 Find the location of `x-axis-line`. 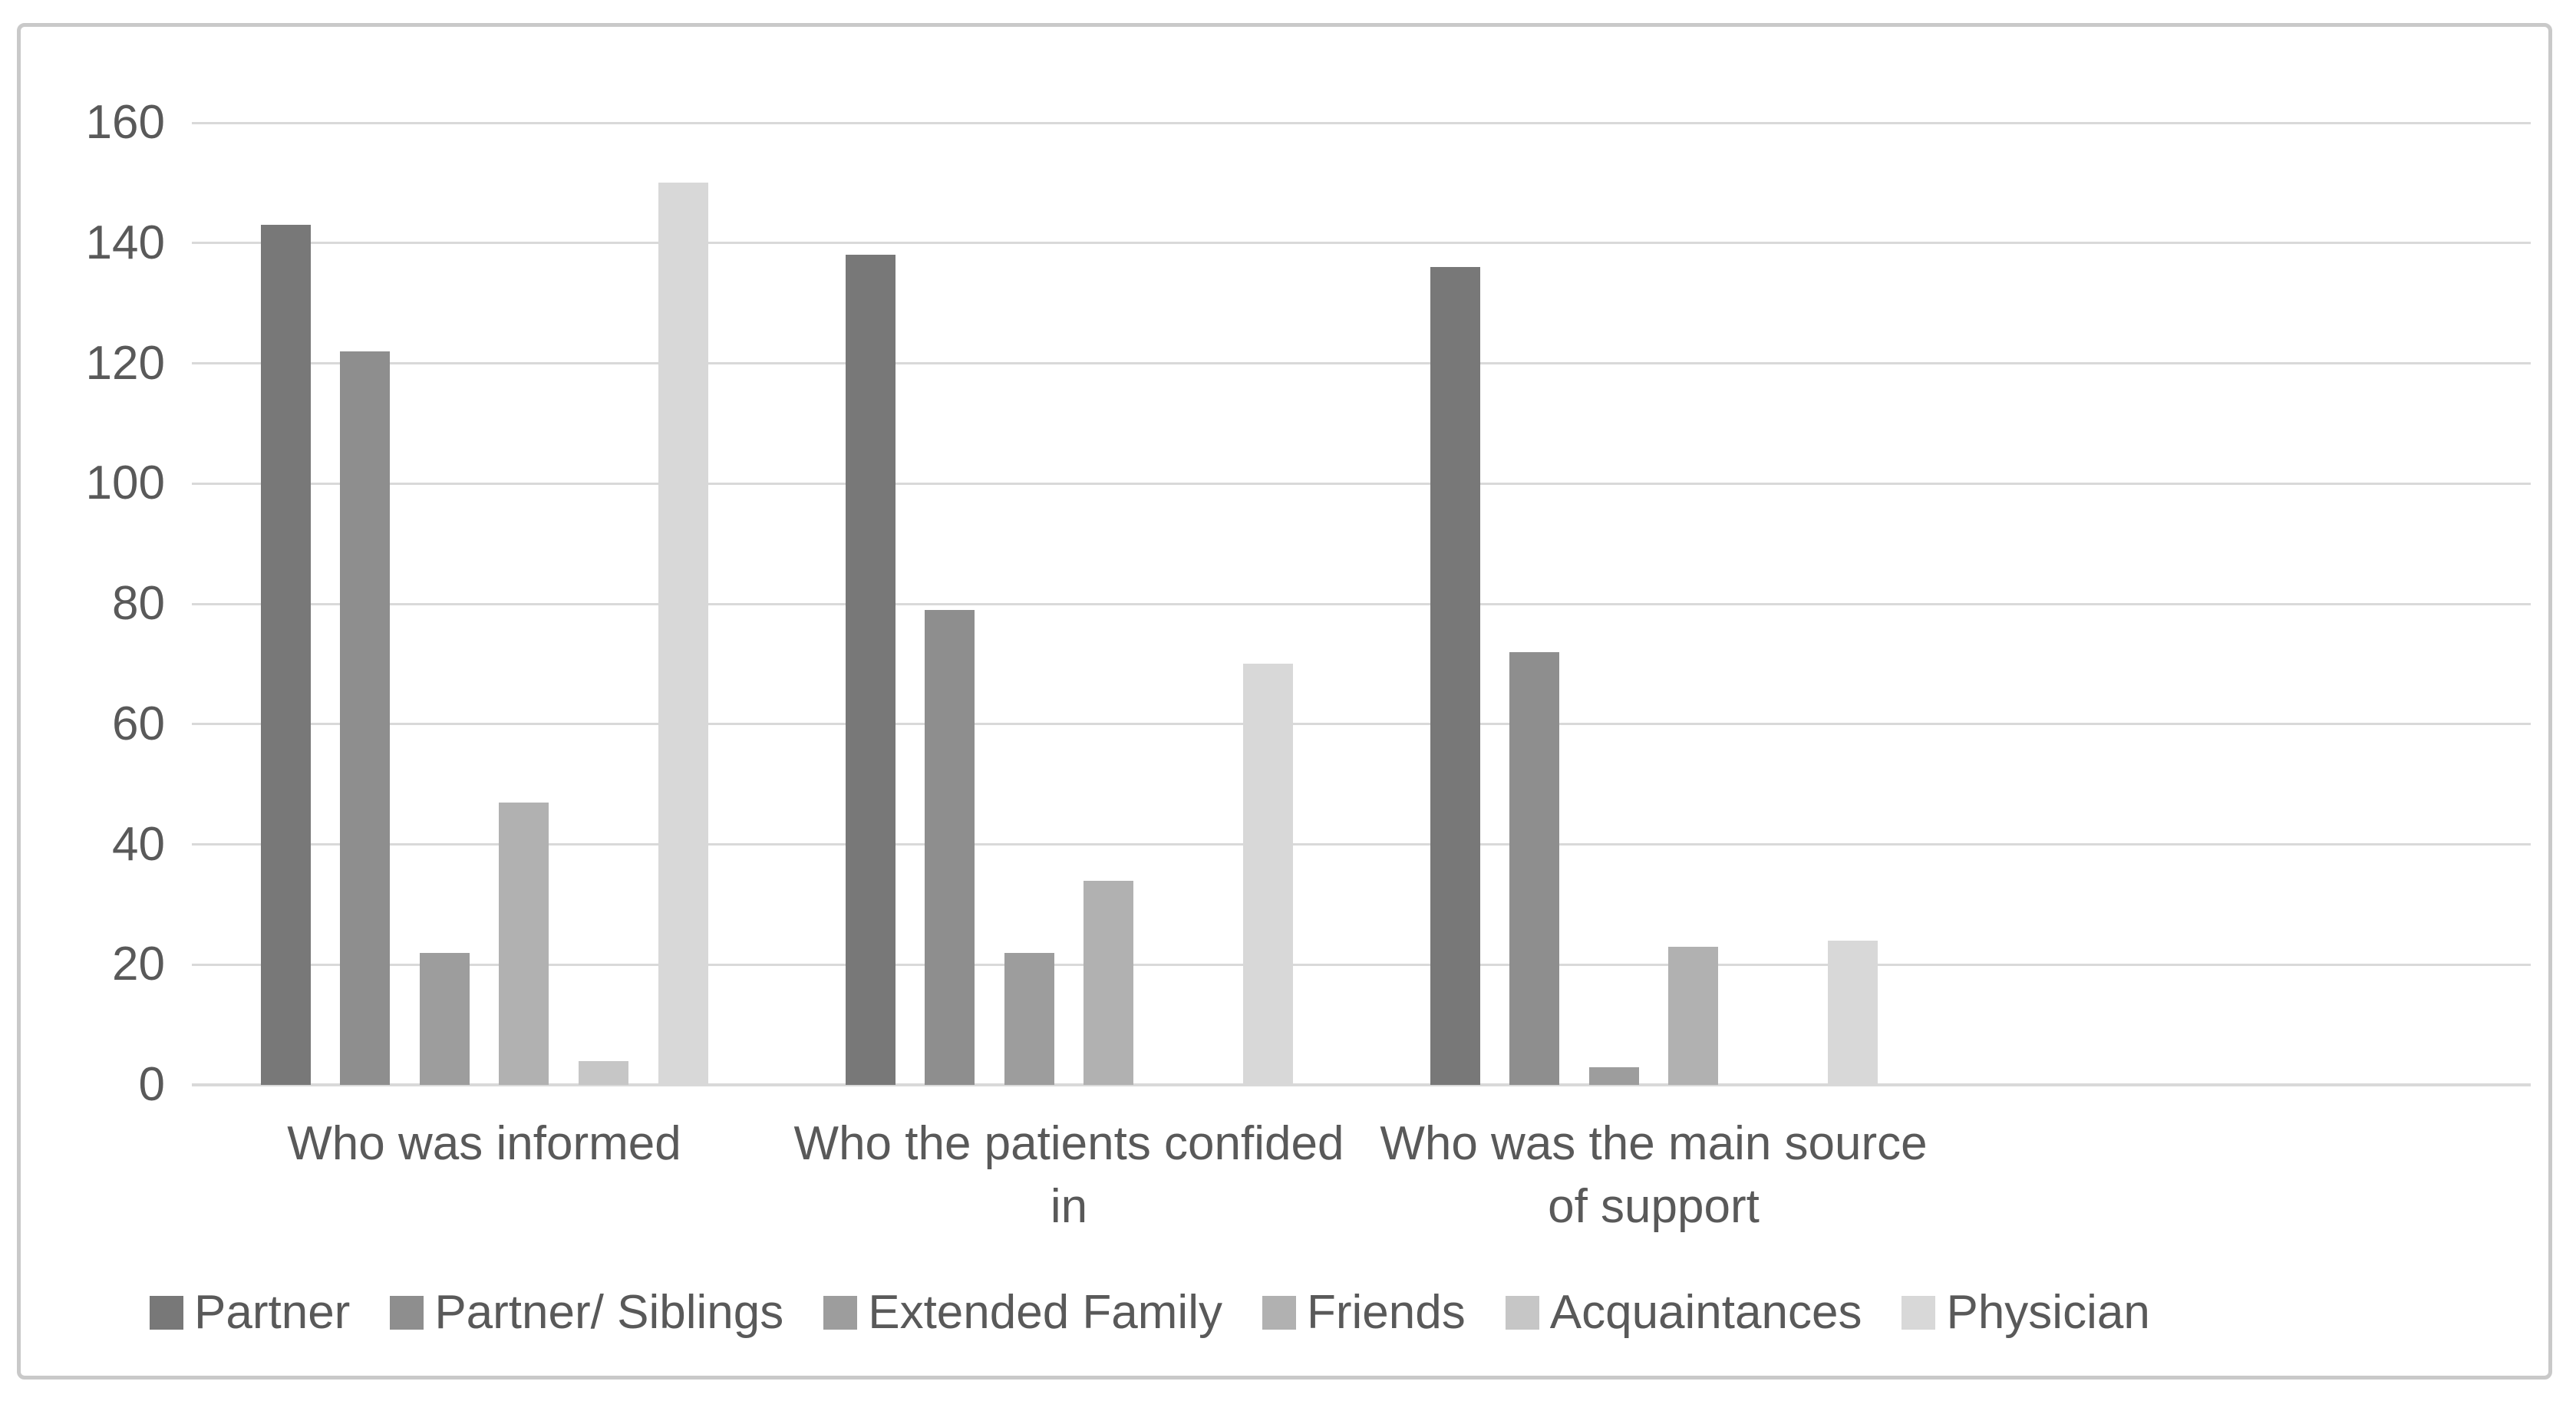

x-axis-line is located at coordinates (1361, 1084).